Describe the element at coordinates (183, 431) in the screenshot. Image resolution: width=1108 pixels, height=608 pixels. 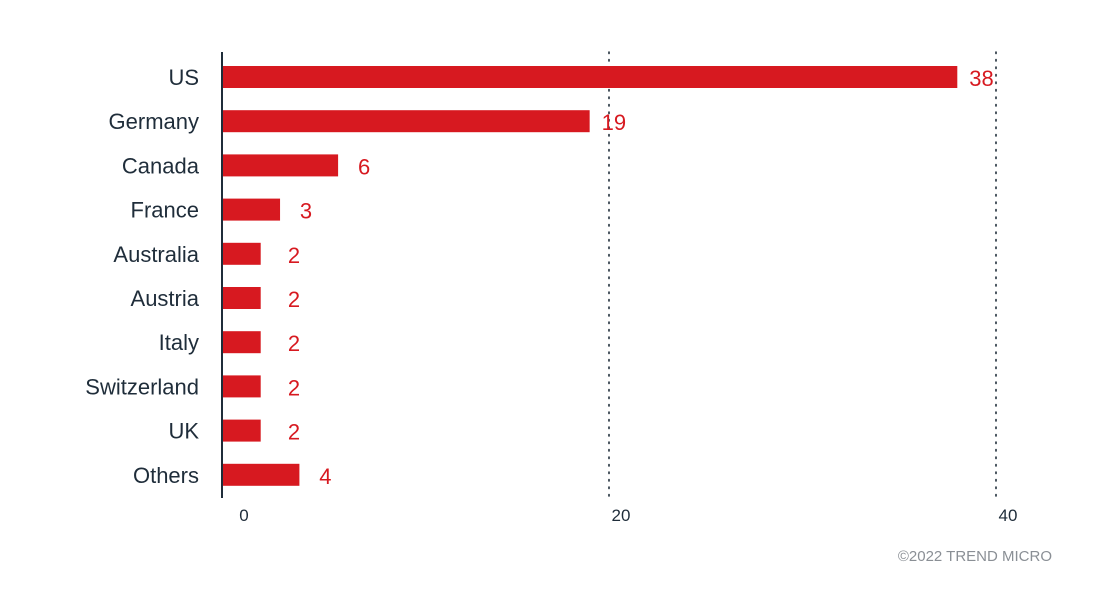
I see `category-label: UK` at that location.